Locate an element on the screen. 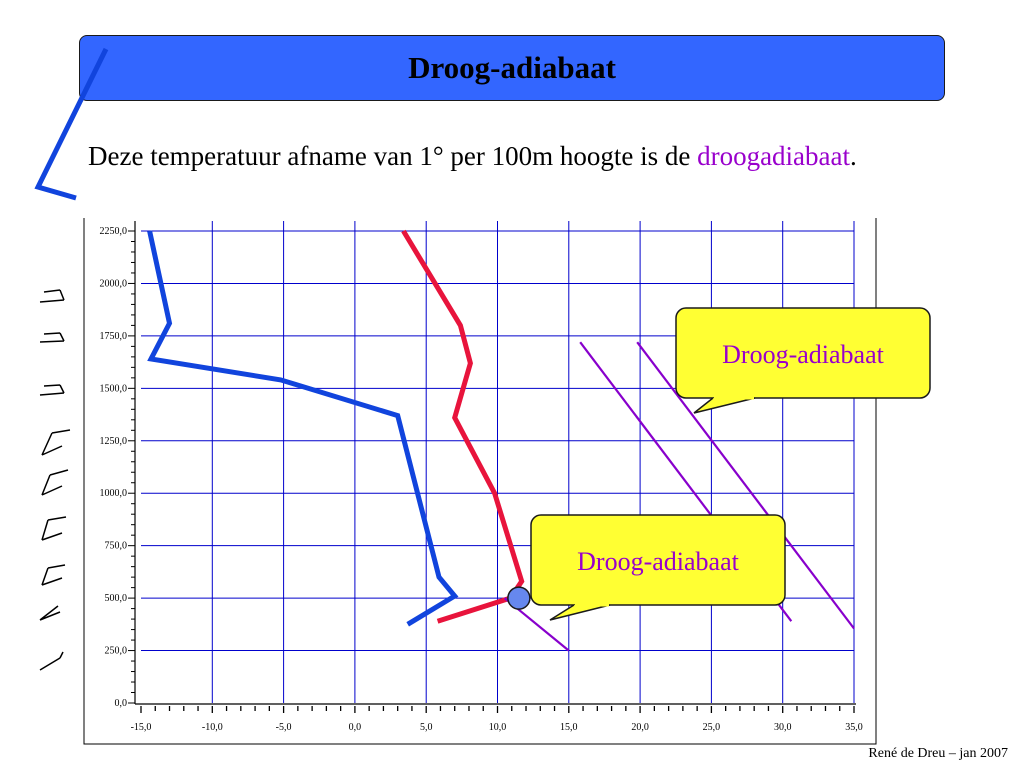 The image size is (1024, 768). x-tick-label: 35,0 is located at coordinates (854, 727).